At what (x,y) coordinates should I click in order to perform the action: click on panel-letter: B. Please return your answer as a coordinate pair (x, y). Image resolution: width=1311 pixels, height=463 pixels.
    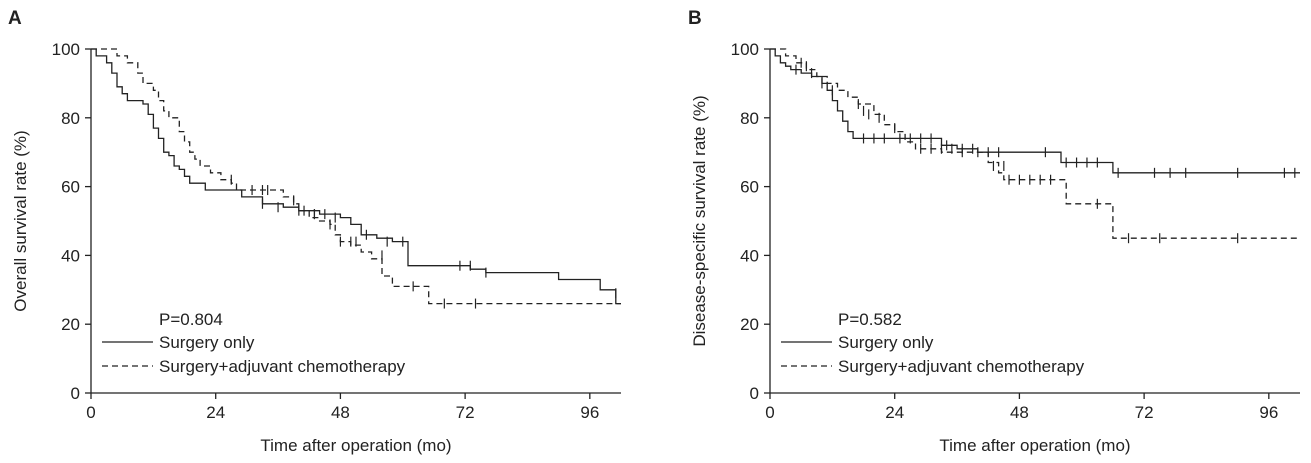
    Looking at the image, I should click on (695, 18).